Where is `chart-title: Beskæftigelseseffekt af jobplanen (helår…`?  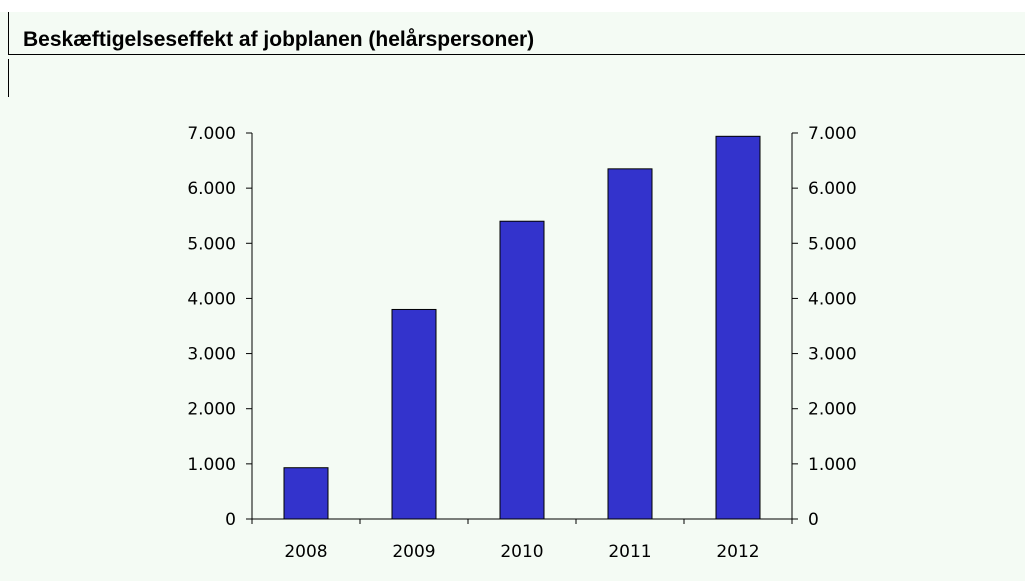 chart-title: Beskæftigelseseffekt af jobplanen (helår… is located at coordinates (279, 39).